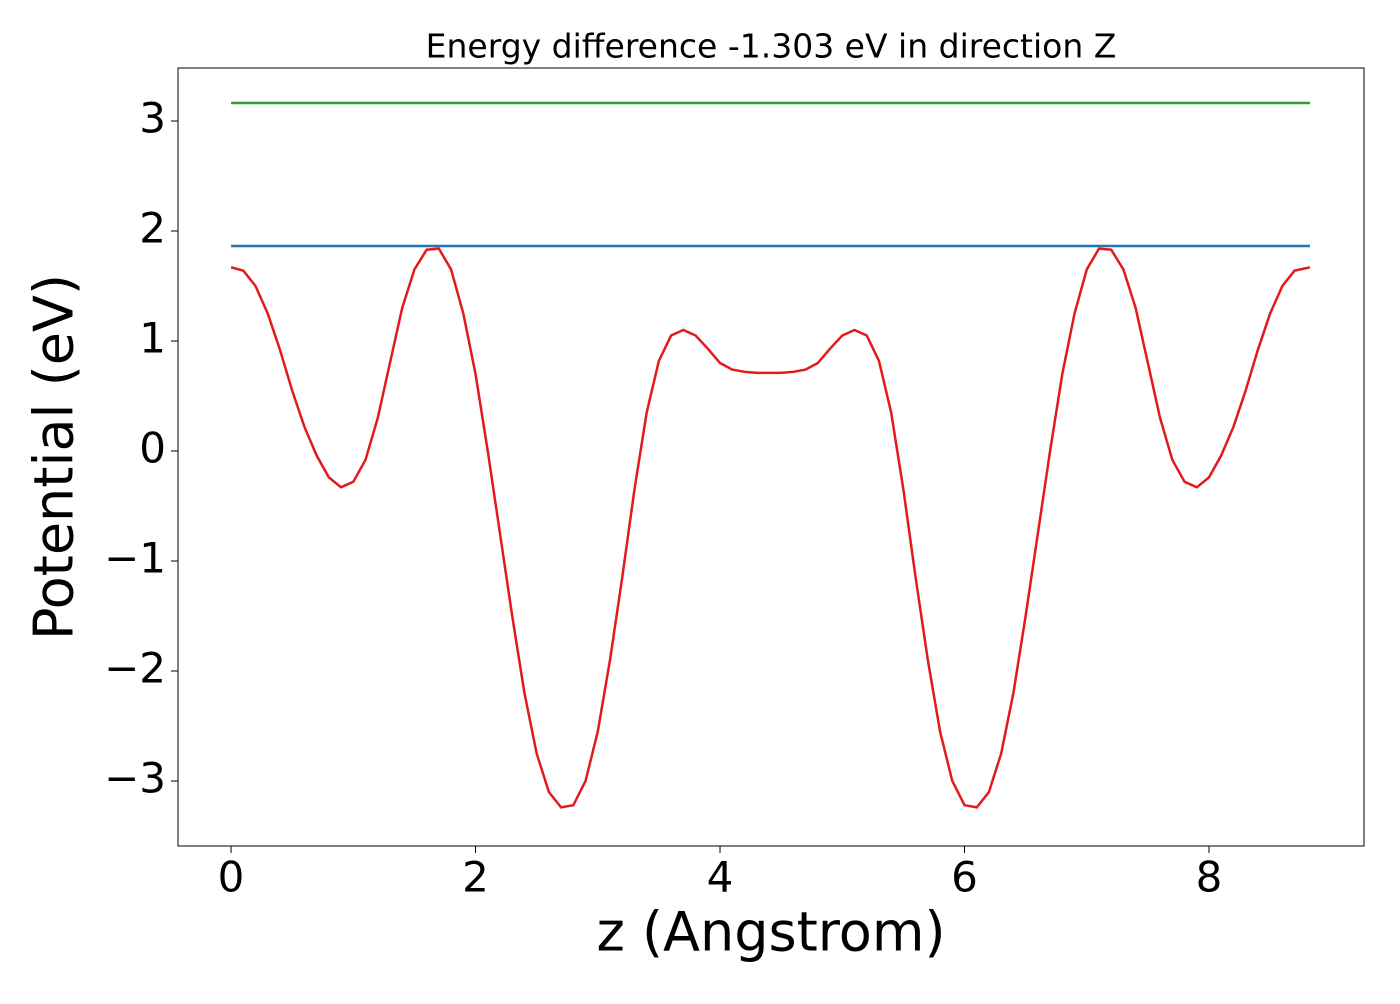 Image resolution: width=1400 pixels, height=1004 pixels. Describe the element at coordinates (152, 338) in the screenshot. I see `y-tick-label: 1` at that location.